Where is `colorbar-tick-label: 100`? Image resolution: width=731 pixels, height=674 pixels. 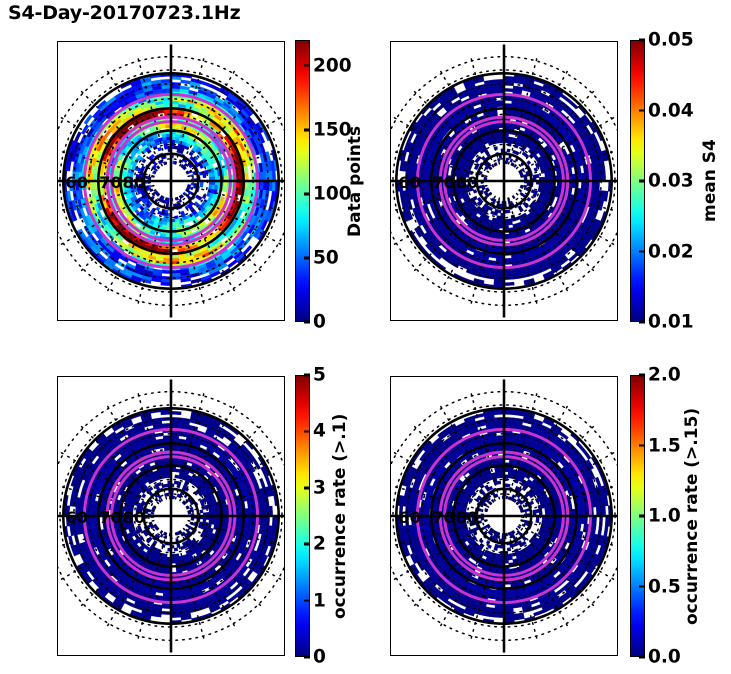 colorbar-tick-label: 100 is located at coordinates (332, 194).